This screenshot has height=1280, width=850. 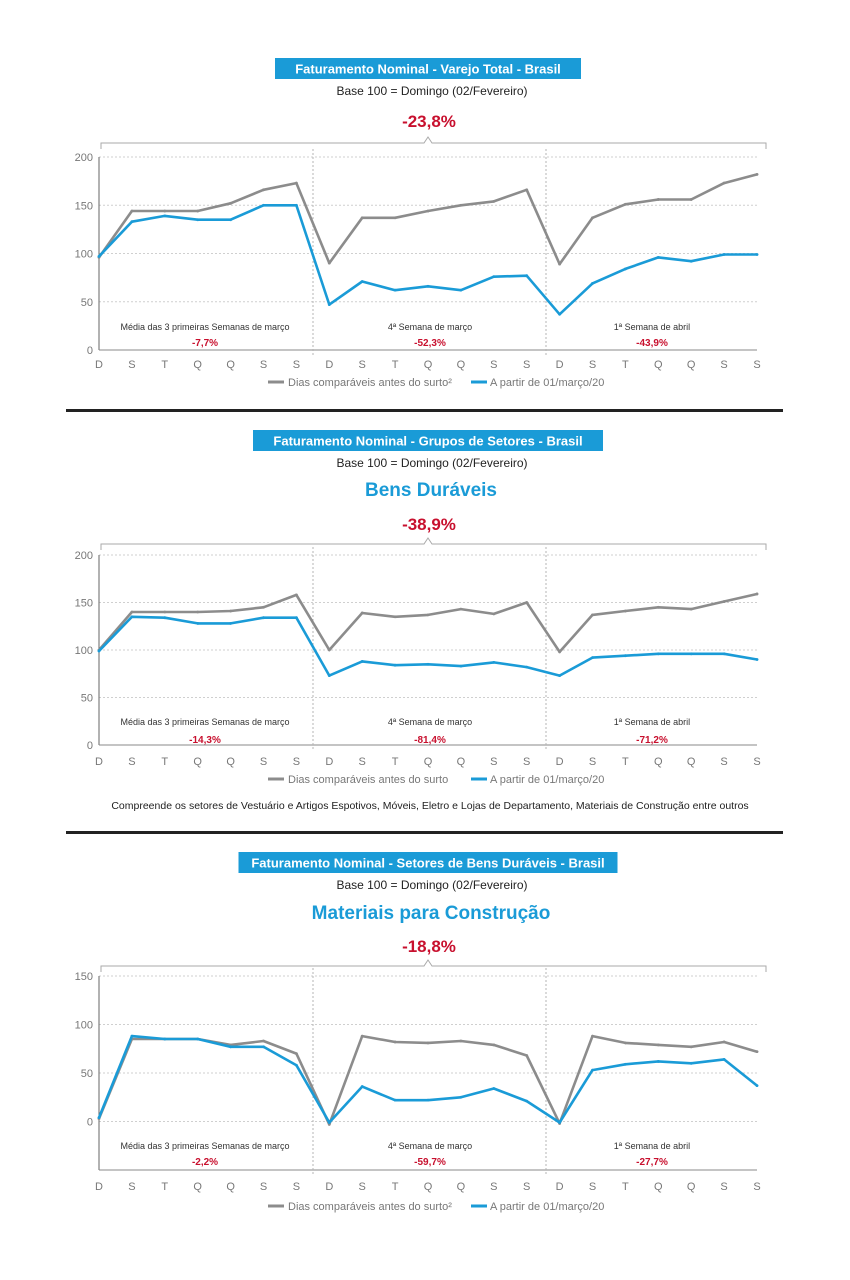 What do you see at coordinates (430, 740) in the screenshot?
I see `week-annotation-value: -81,4%` at bounding box center [430, 740].